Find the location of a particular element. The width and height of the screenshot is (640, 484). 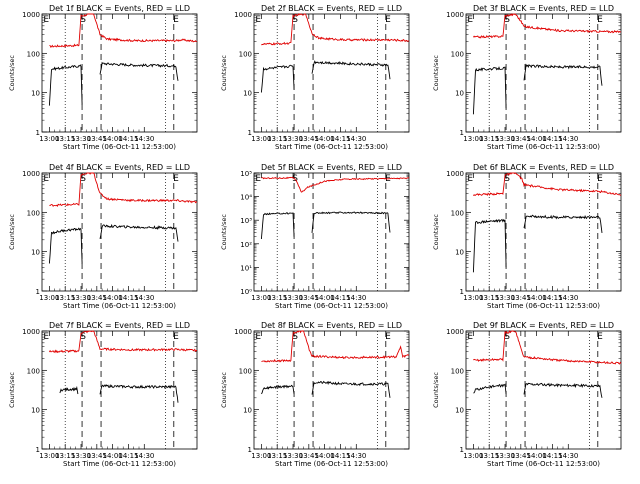

chart-title: Det 8f BLACK = Events, RED = LLD is located at coordinates (331, 325).